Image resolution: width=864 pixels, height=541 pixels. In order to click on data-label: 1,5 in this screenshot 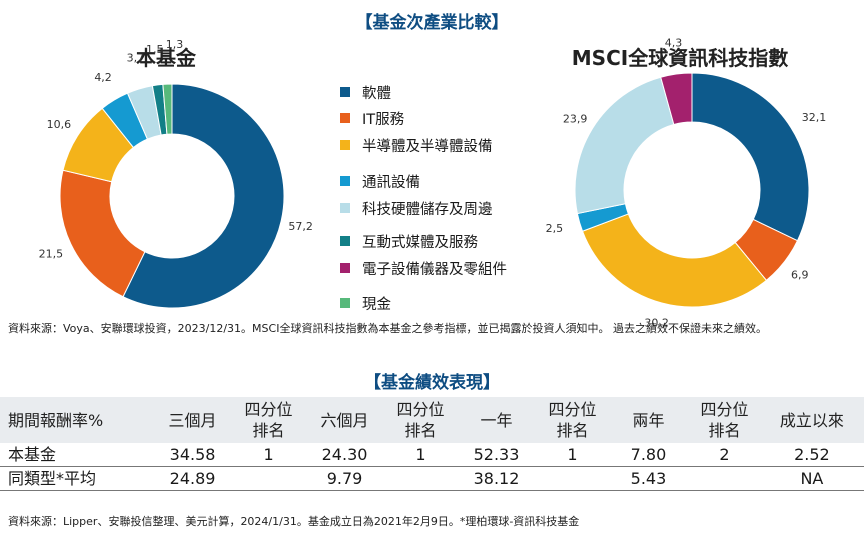, I will do `click(155, 49)`.